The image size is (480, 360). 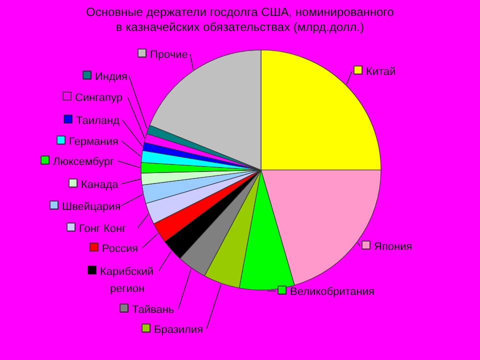 I want to click on slice-label: Сингапур, so click(x=99, y=98).